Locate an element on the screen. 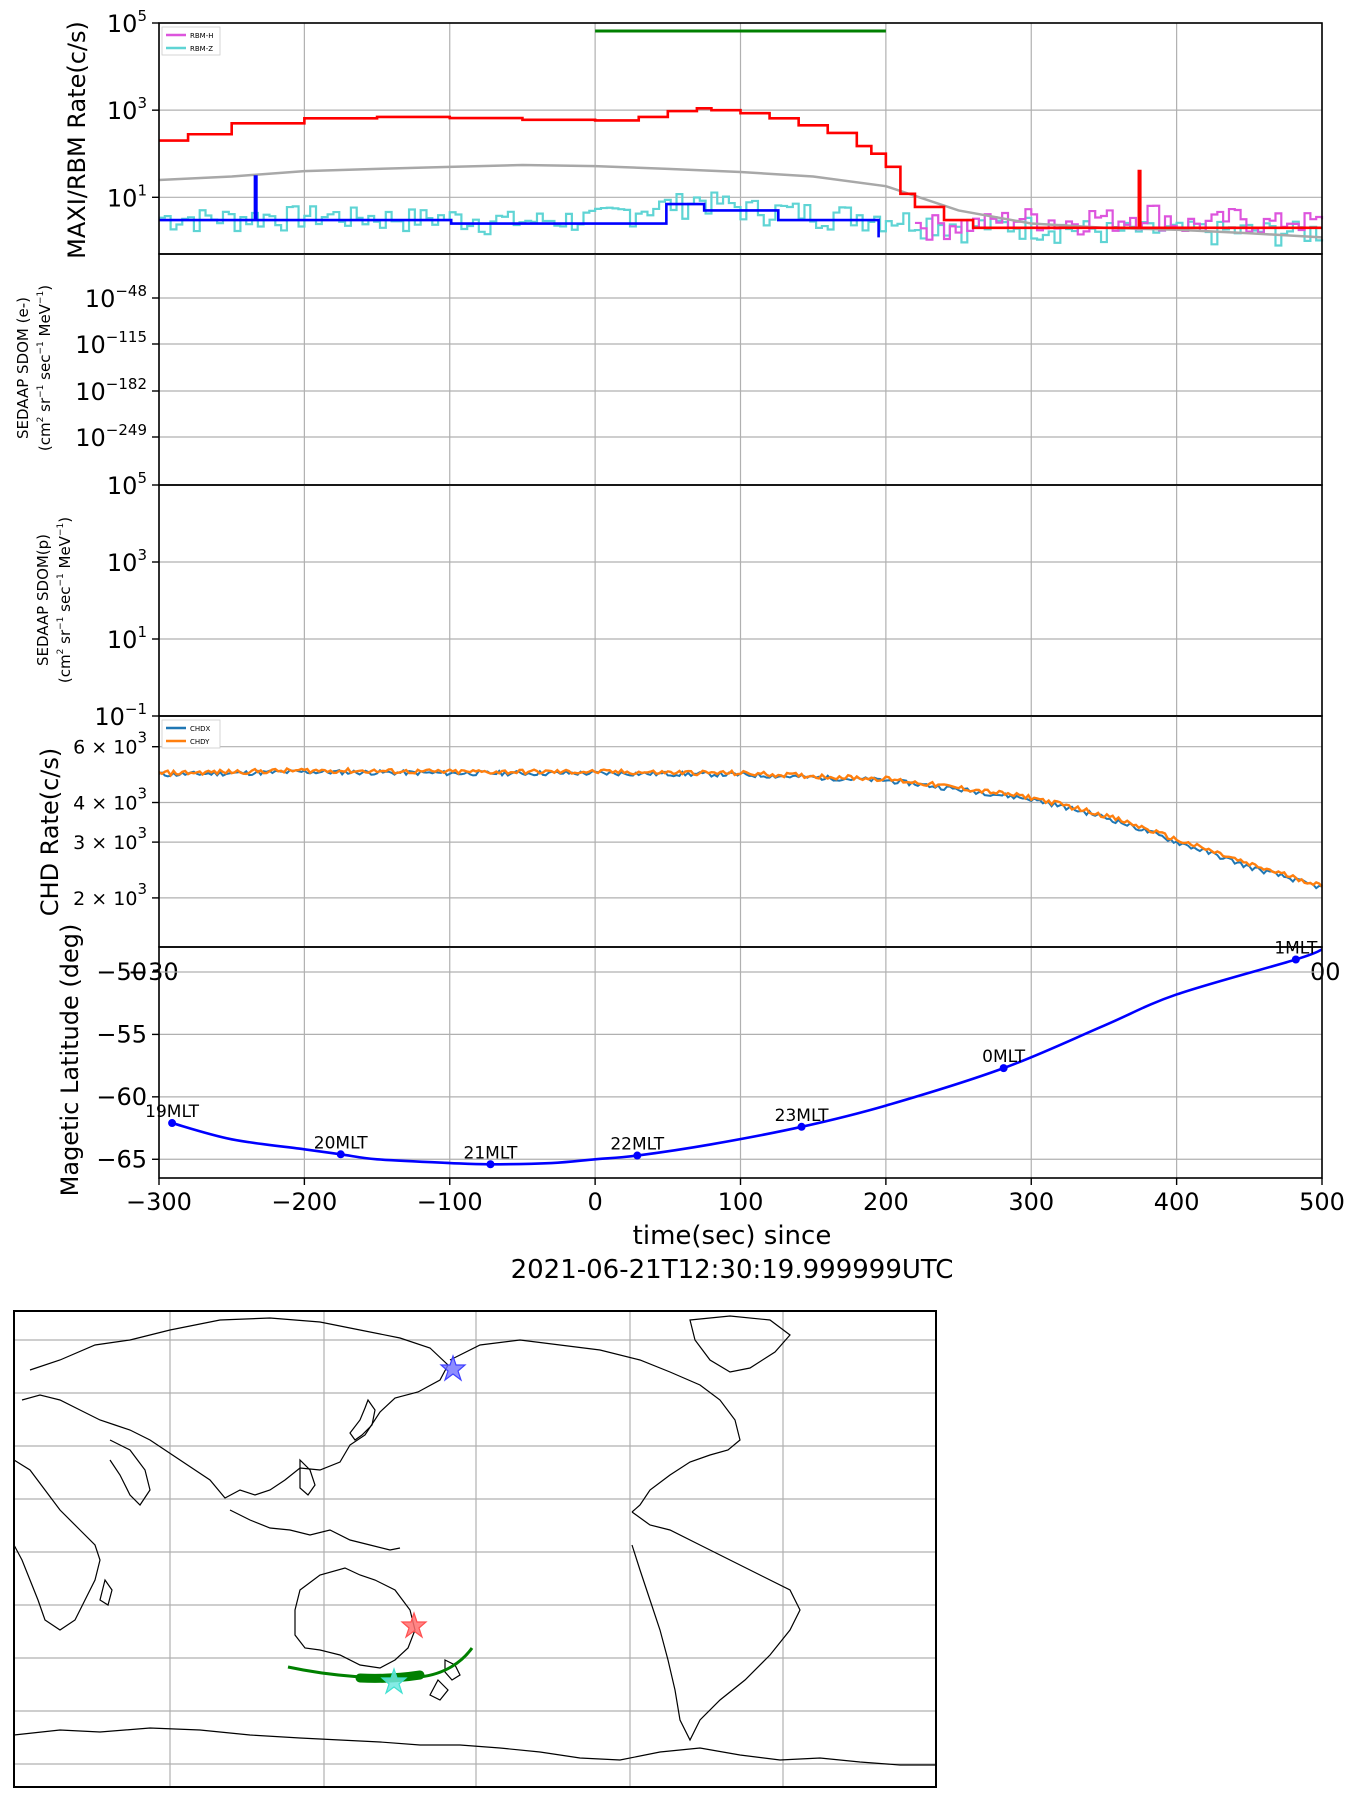 The width and height of the screenshot is (1360, 1793). x-tick-label: 0 is located at coordinates (594, 1202).